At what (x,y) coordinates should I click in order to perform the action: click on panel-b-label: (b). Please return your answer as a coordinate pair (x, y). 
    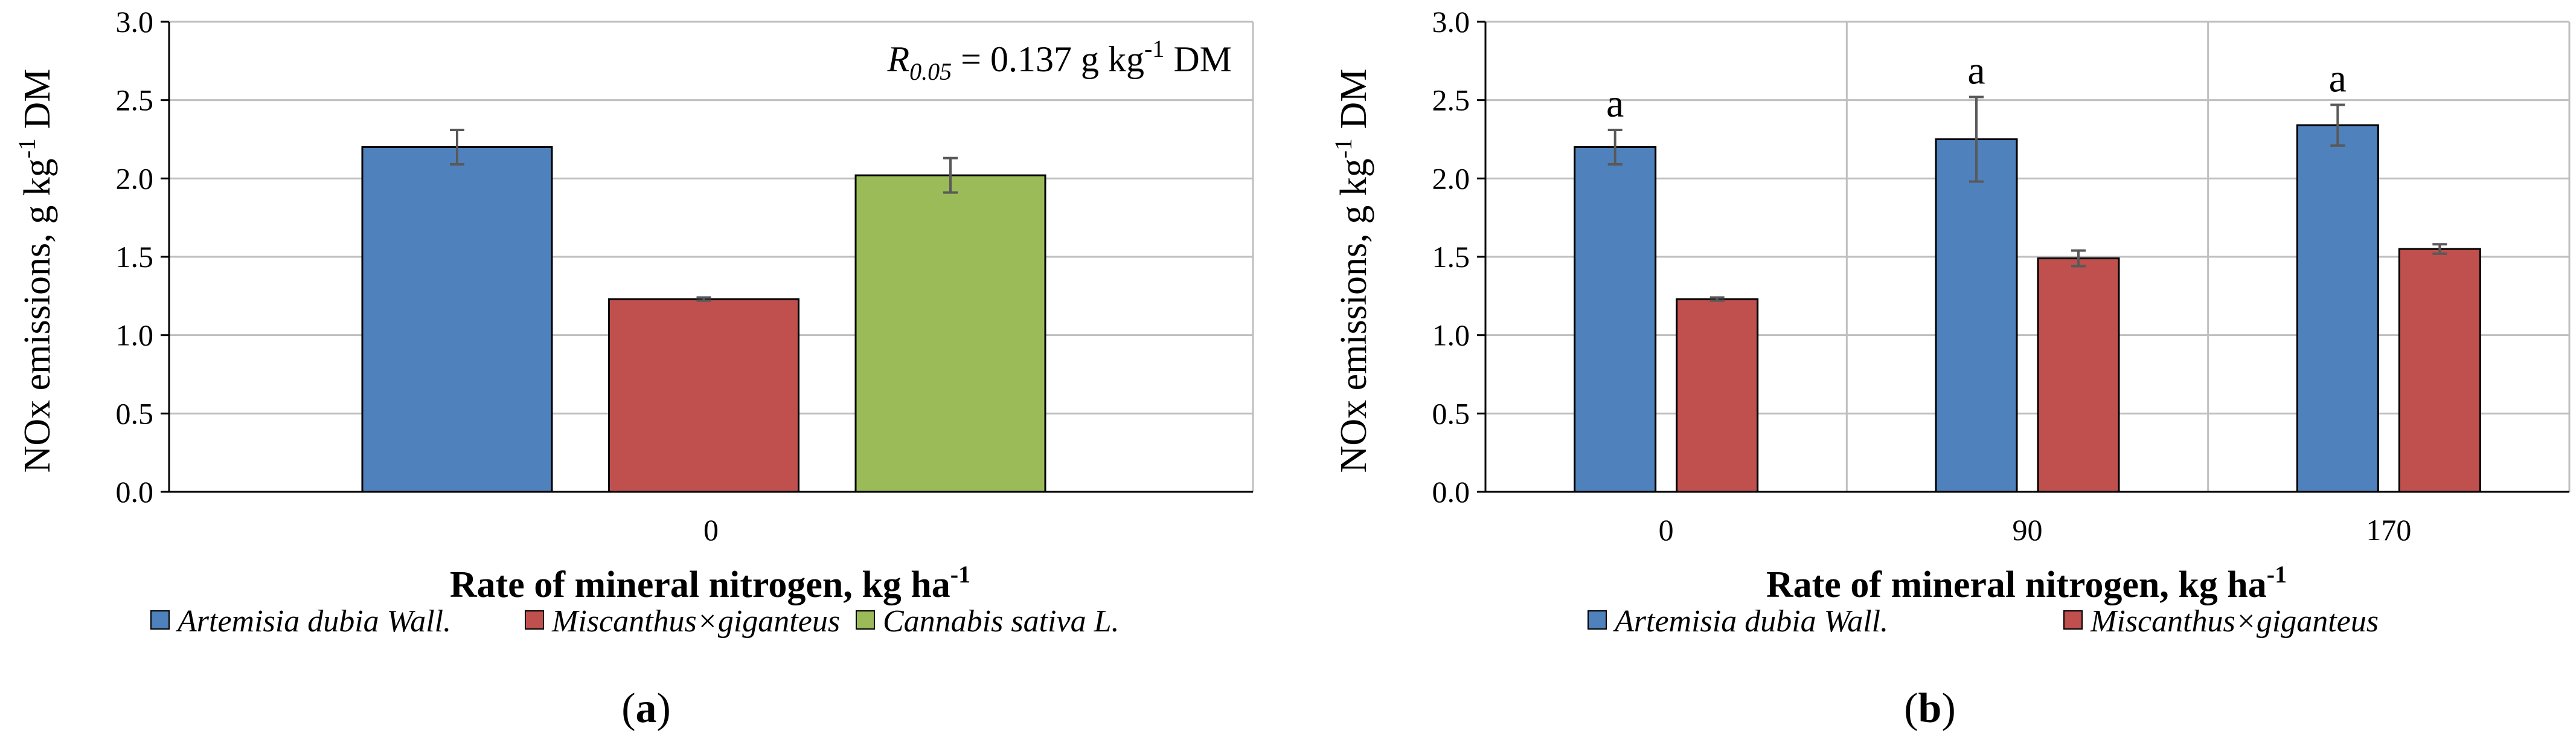
    Looking at the image, I should click on (1930, 708).